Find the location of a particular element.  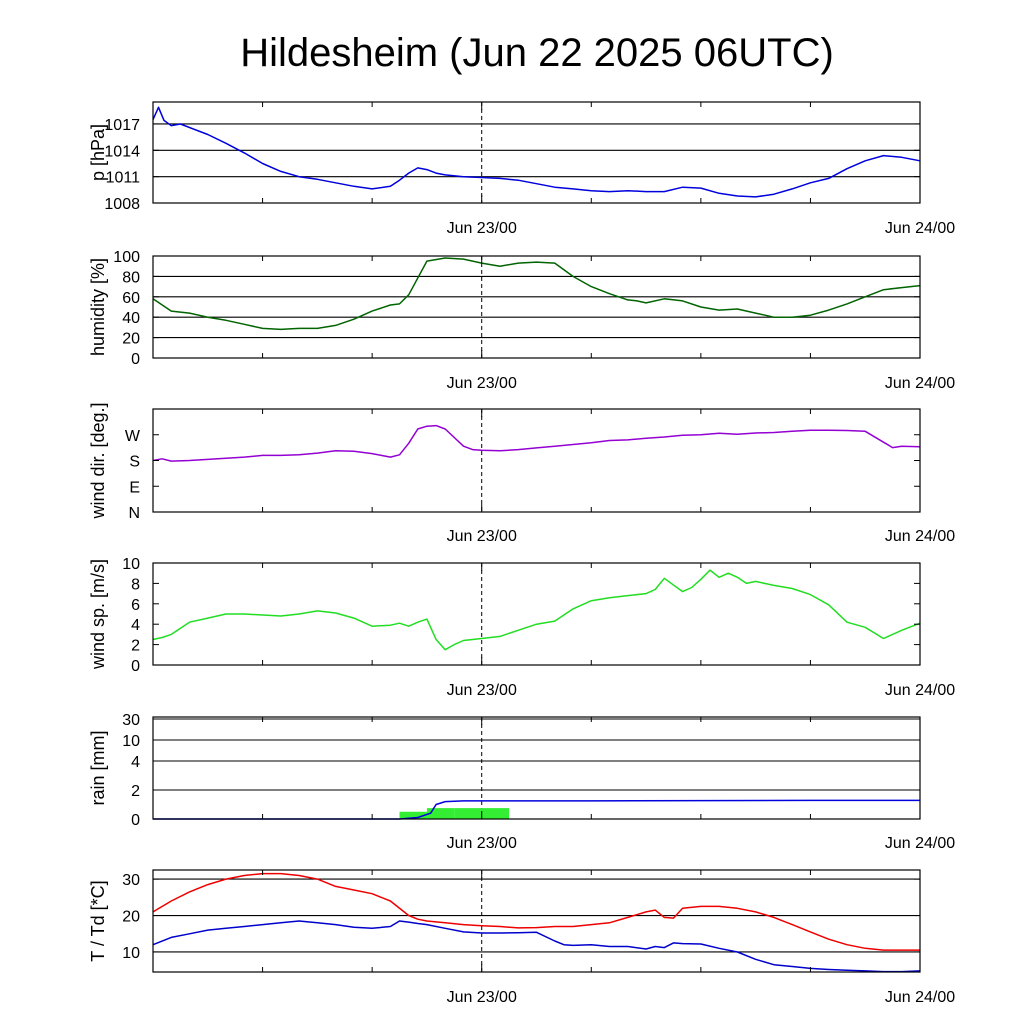

panel-4: 0 2 4 10 30 Jun 23/00 Jun 24/00 rain [mm] is located at coordinates (521, 782).